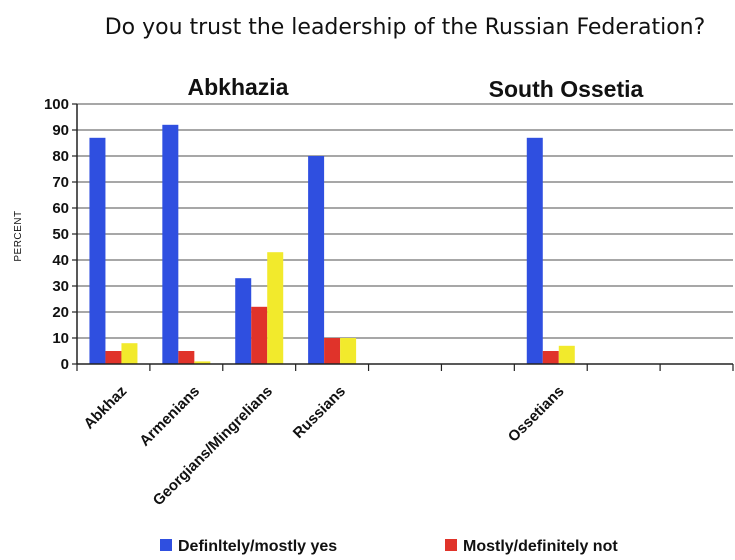  I want to click on legend-swatch-yes, so click(166, 545).